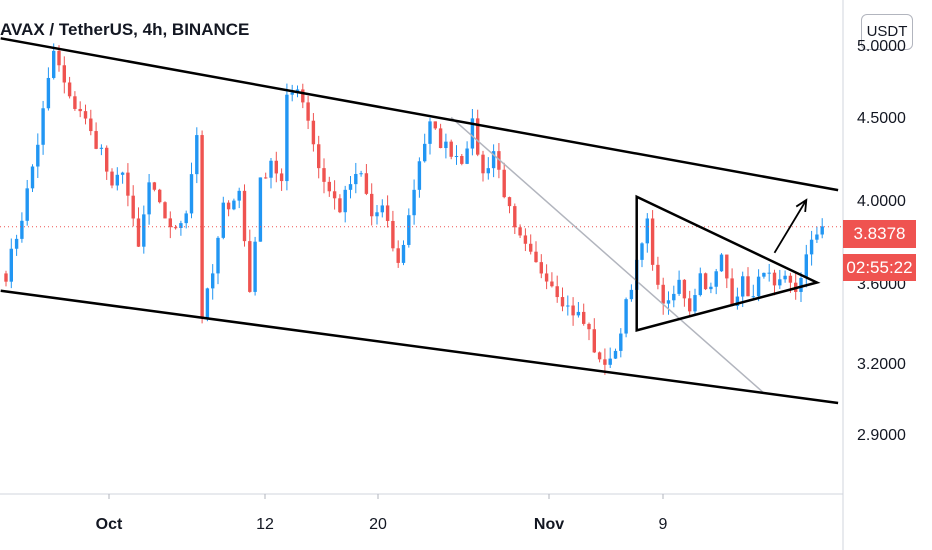  Describe the element at coordinates (265, 524) in the screenshot. I see `x-tick-label: 12` at that location.